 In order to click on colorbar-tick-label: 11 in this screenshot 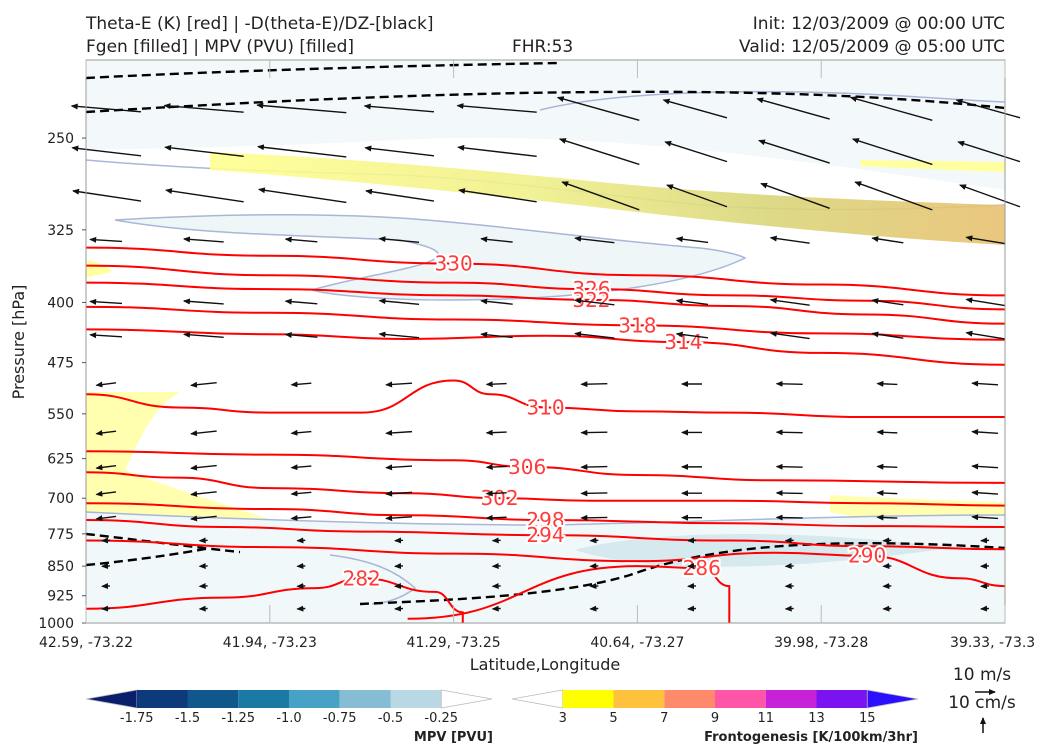, I will do `click(765, 718)`.